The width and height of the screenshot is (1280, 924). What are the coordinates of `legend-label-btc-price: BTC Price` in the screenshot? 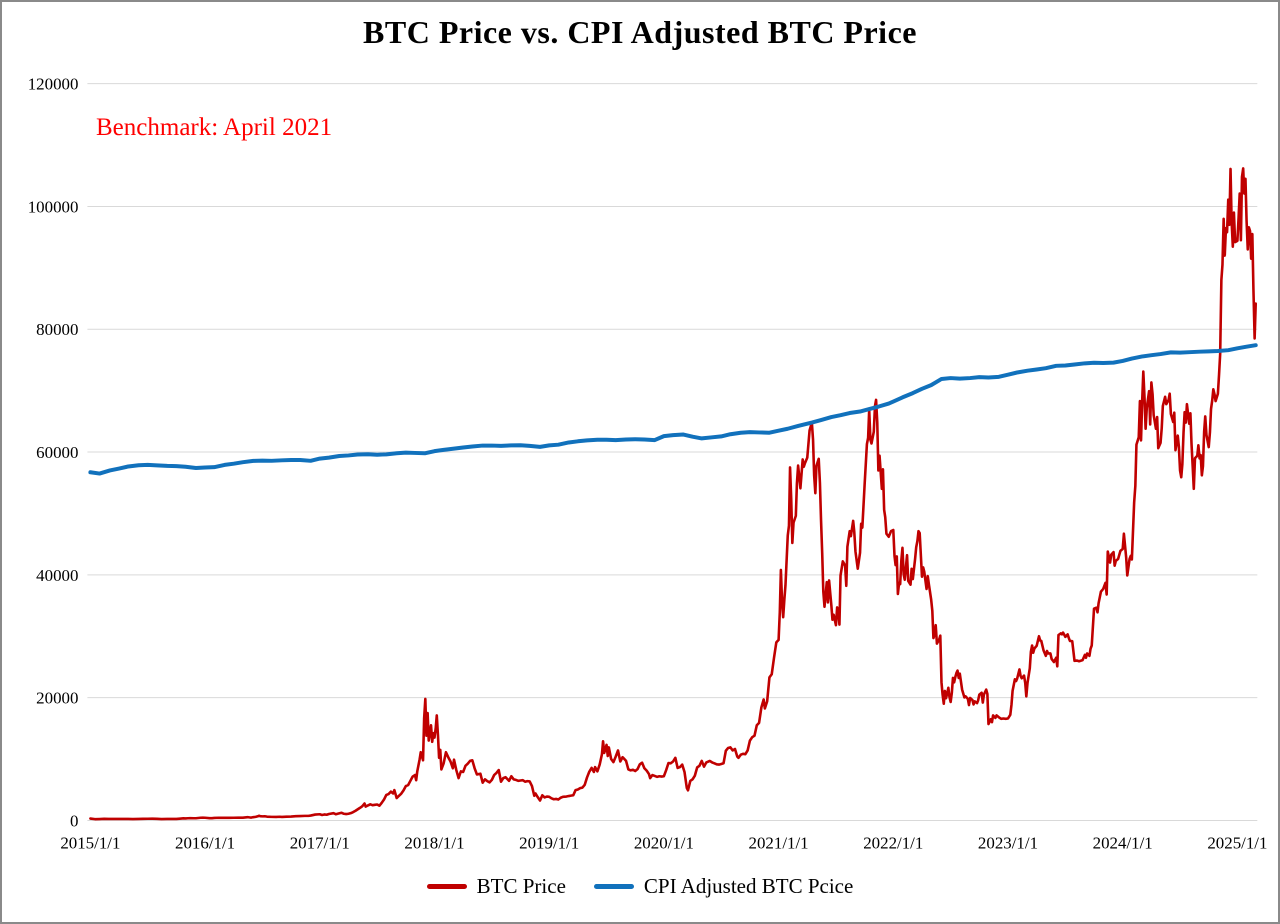 It's located at (521, 886).